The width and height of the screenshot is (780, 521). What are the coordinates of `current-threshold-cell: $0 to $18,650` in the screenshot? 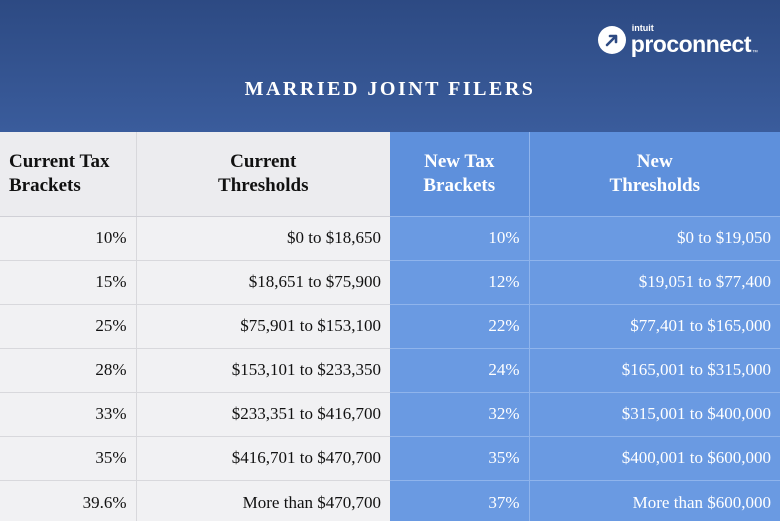 It's located at (263, 238).